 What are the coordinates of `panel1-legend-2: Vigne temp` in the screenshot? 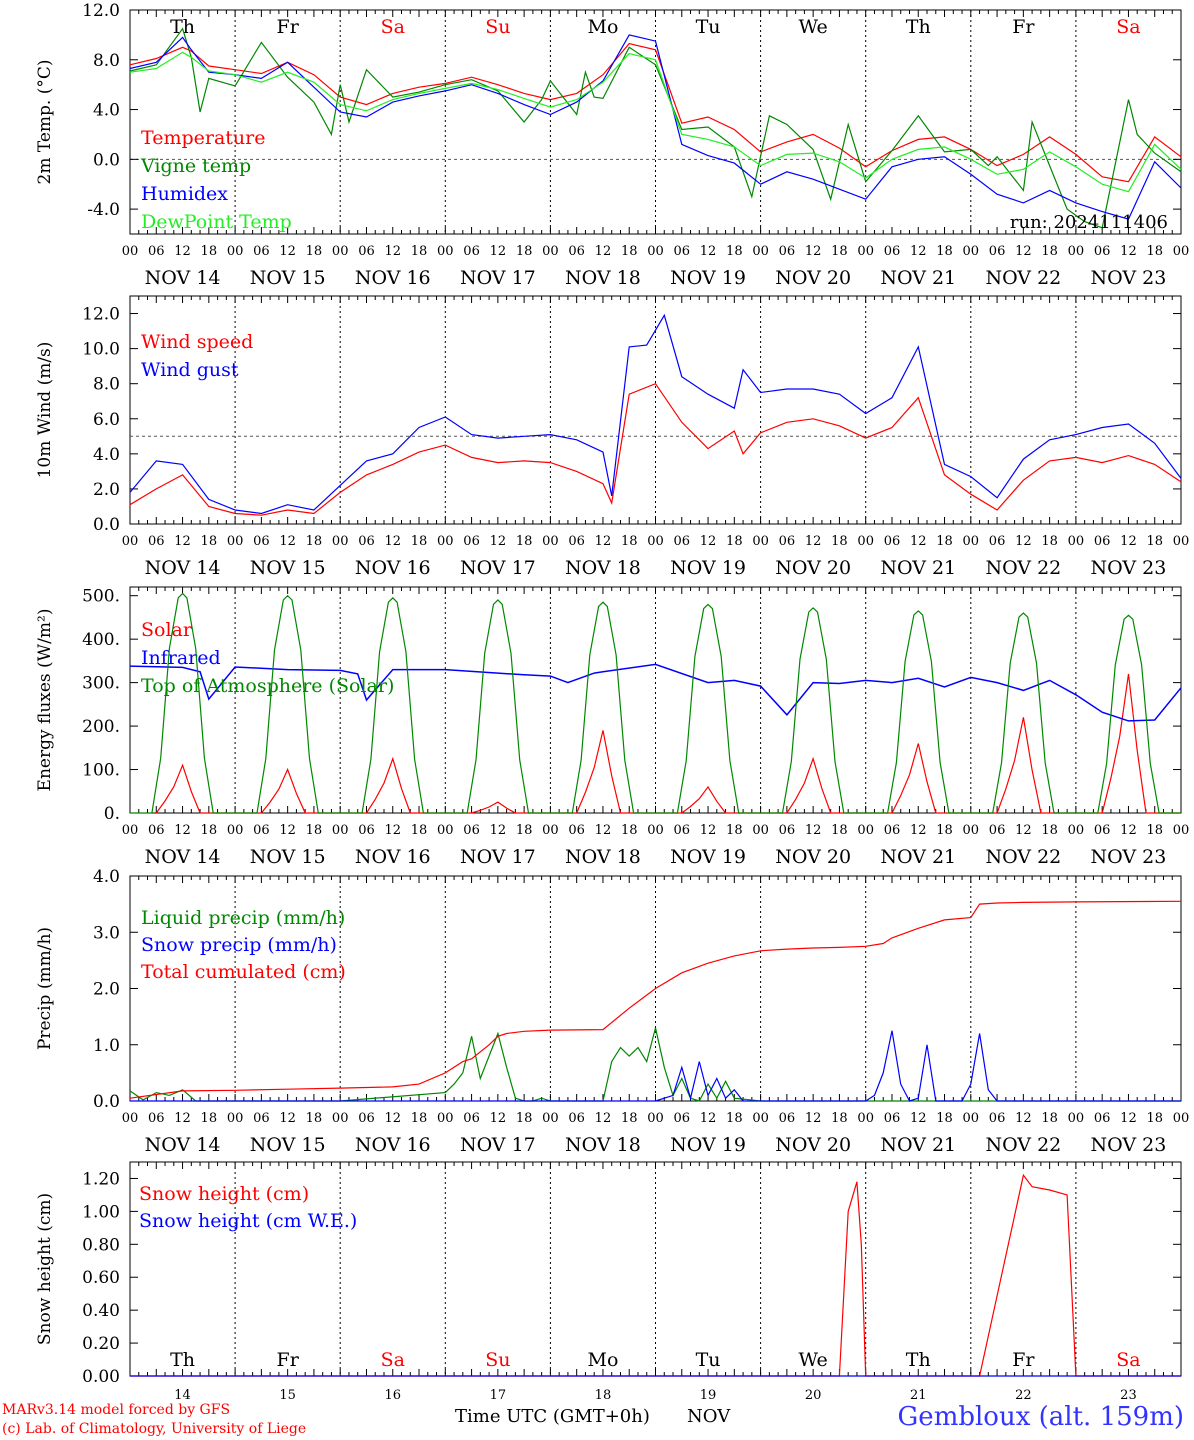 It's located at (195, 166).